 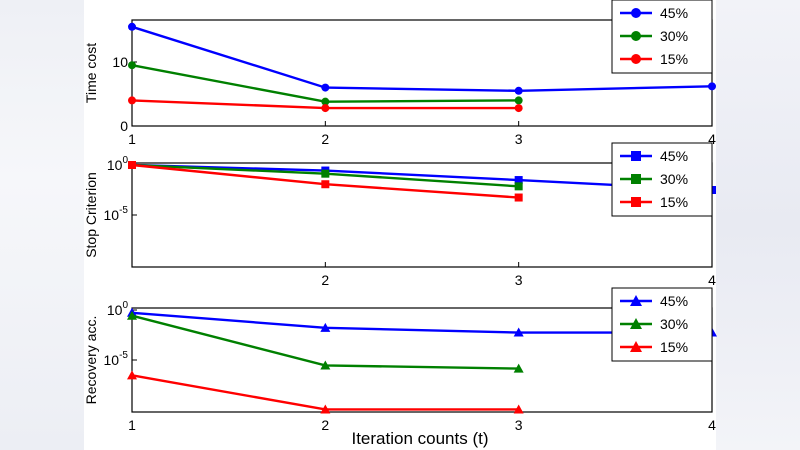 What do you see at coordinates (42, 225) in the screenshot?
I see `left-background-panel` at bounding box center [42, 225].